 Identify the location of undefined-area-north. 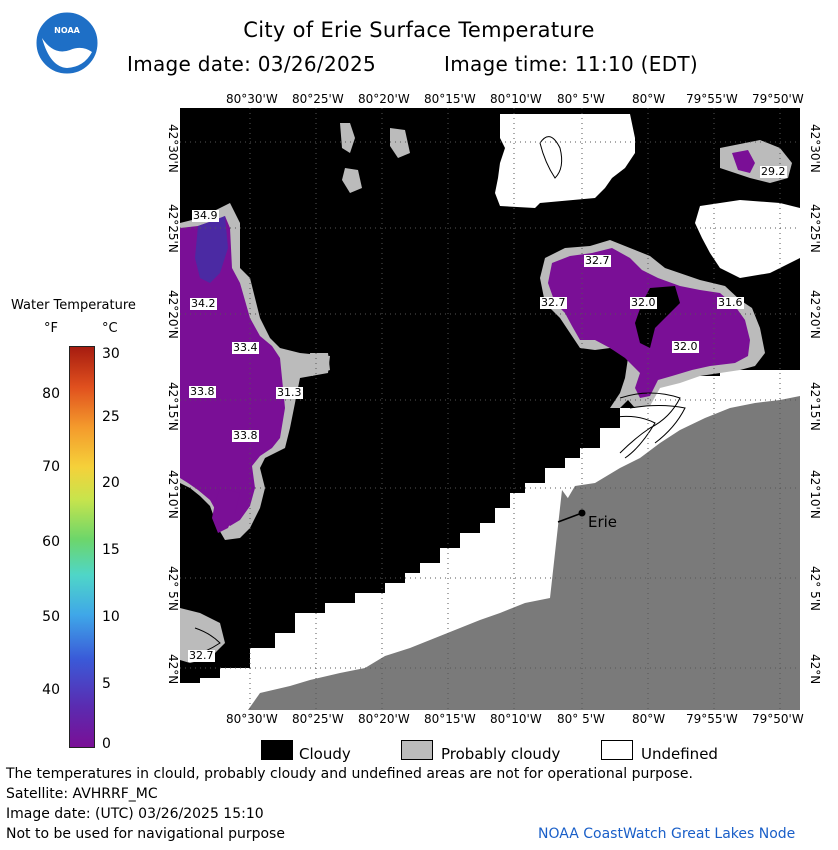
(565, 161).